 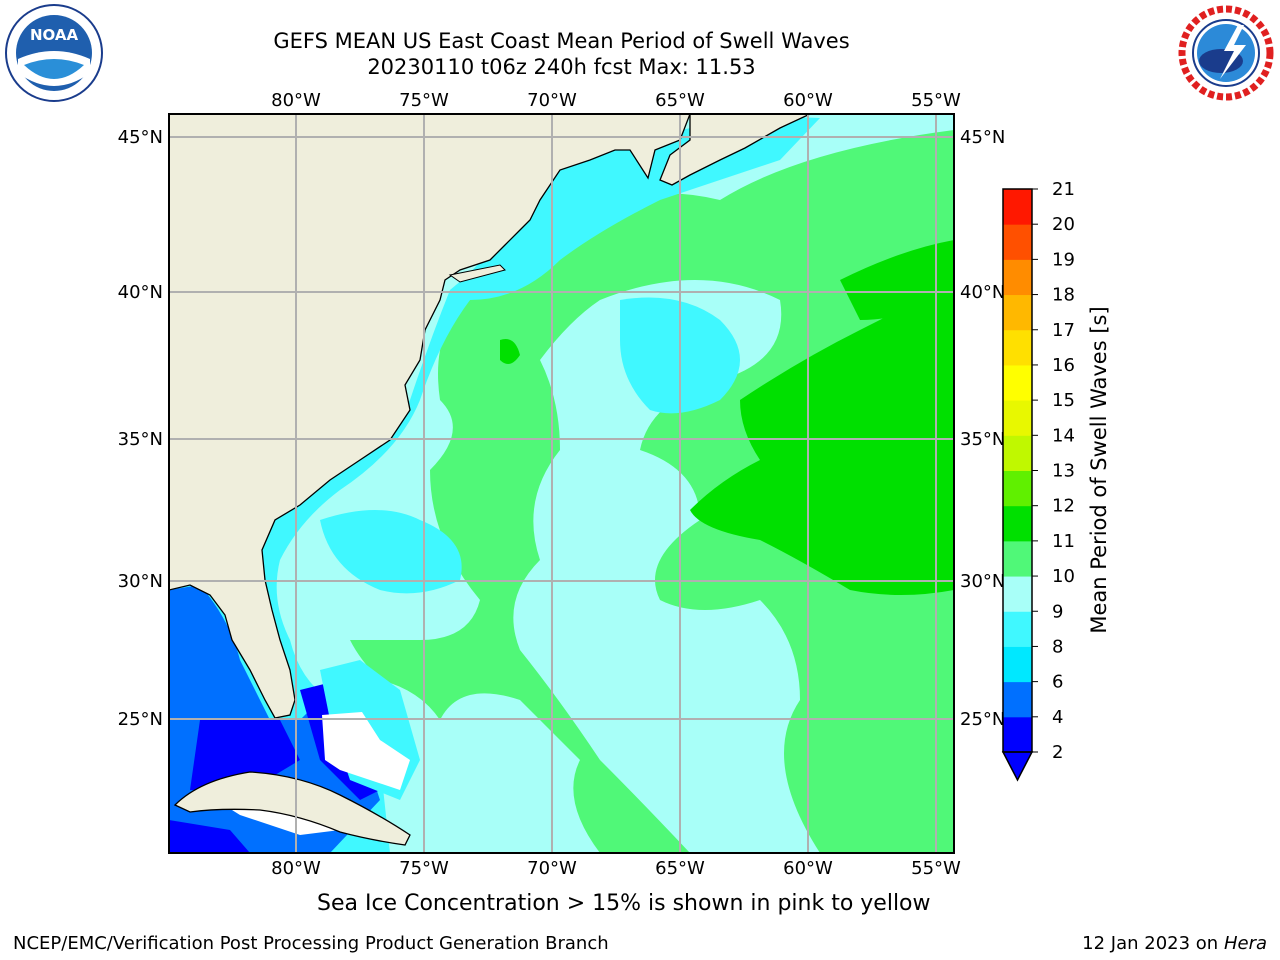 What do you see at coordinates (982, 137) in the screenshot?
I see `lat-label-right: 45°N` at bounding box center [982, 137].